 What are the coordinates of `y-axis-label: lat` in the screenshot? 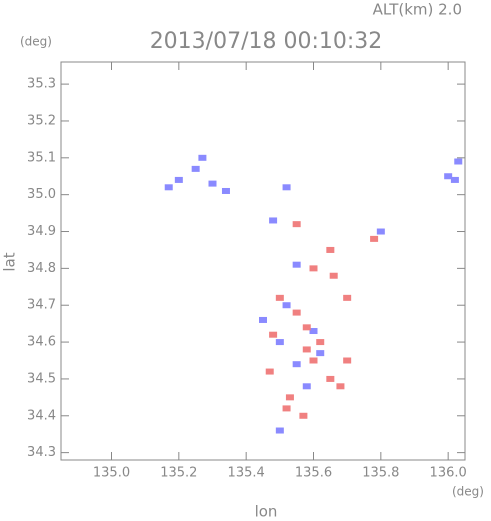 It's located at (10, 261).